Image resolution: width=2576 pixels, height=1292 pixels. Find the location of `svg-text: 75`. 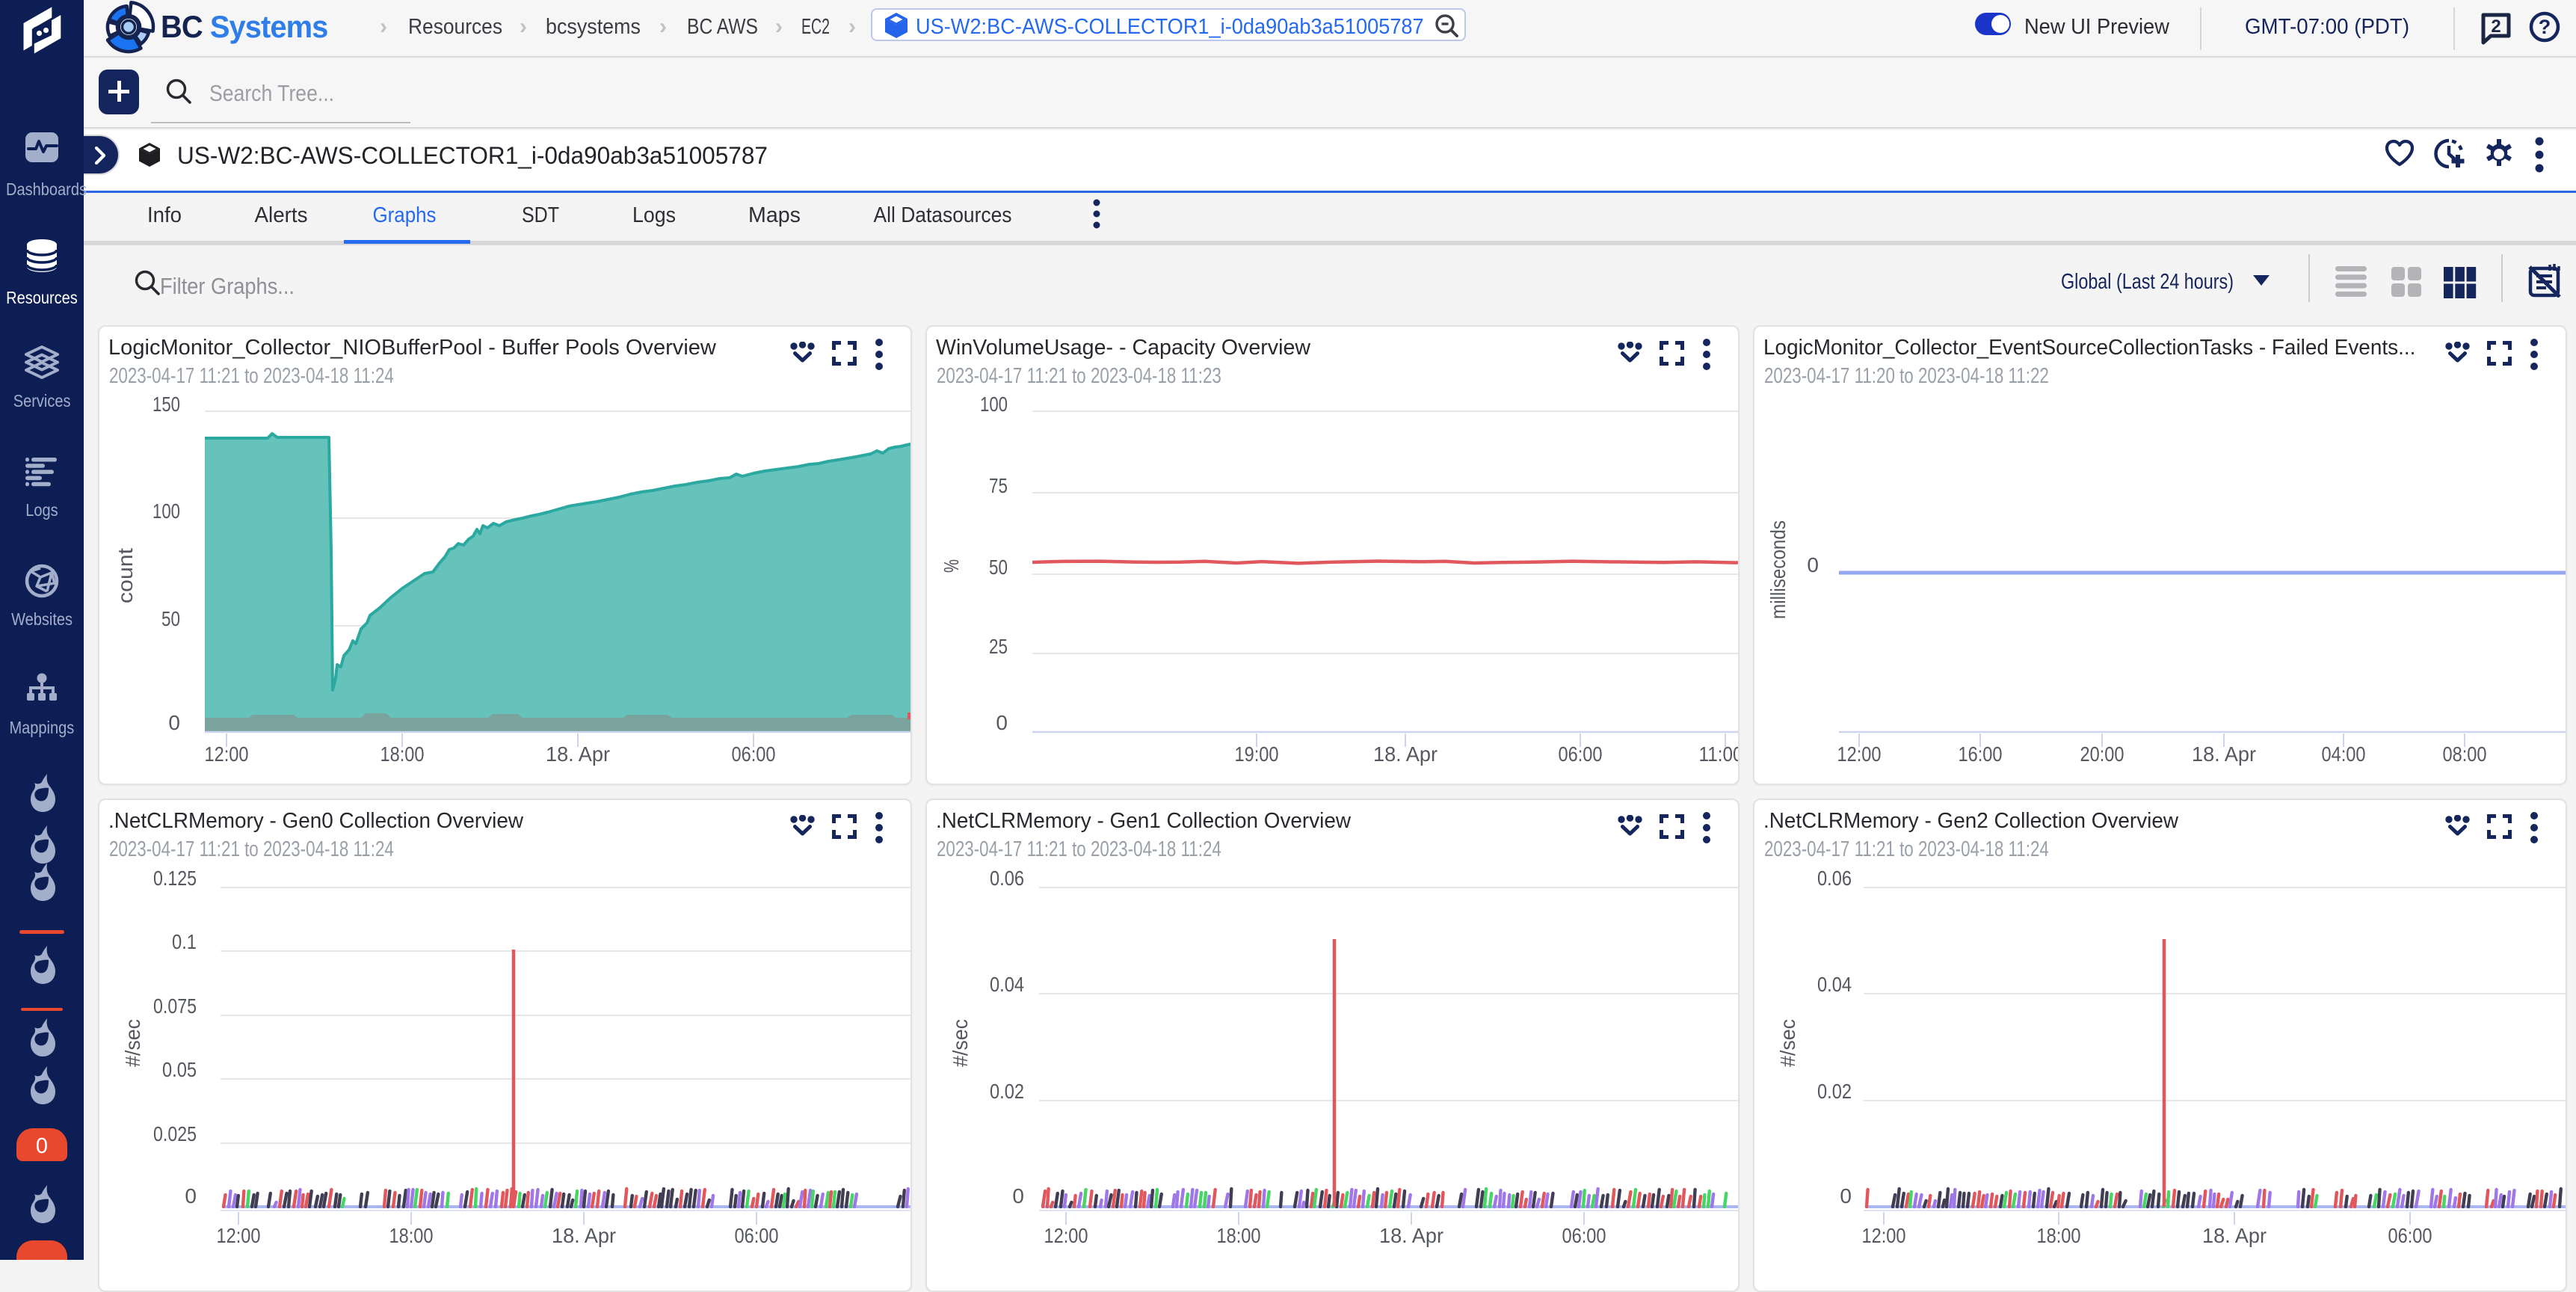

svg-text: 75 is located at coordinates (998, 485).